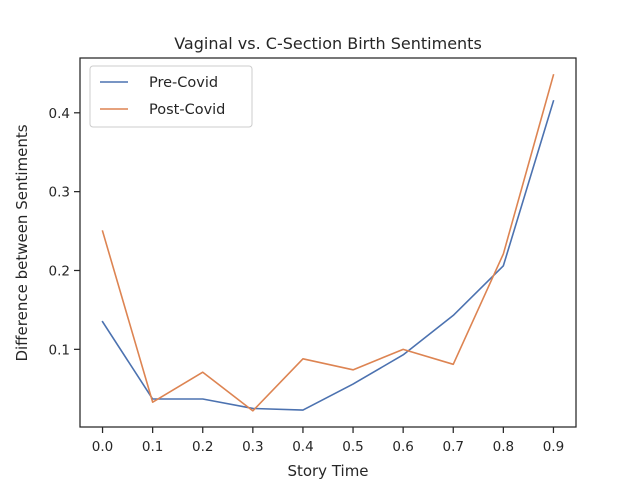 The width and height of the screenshot is (640, 480). I want to click on legend-label-post-covid: Post-Covid, so click(187, 110).